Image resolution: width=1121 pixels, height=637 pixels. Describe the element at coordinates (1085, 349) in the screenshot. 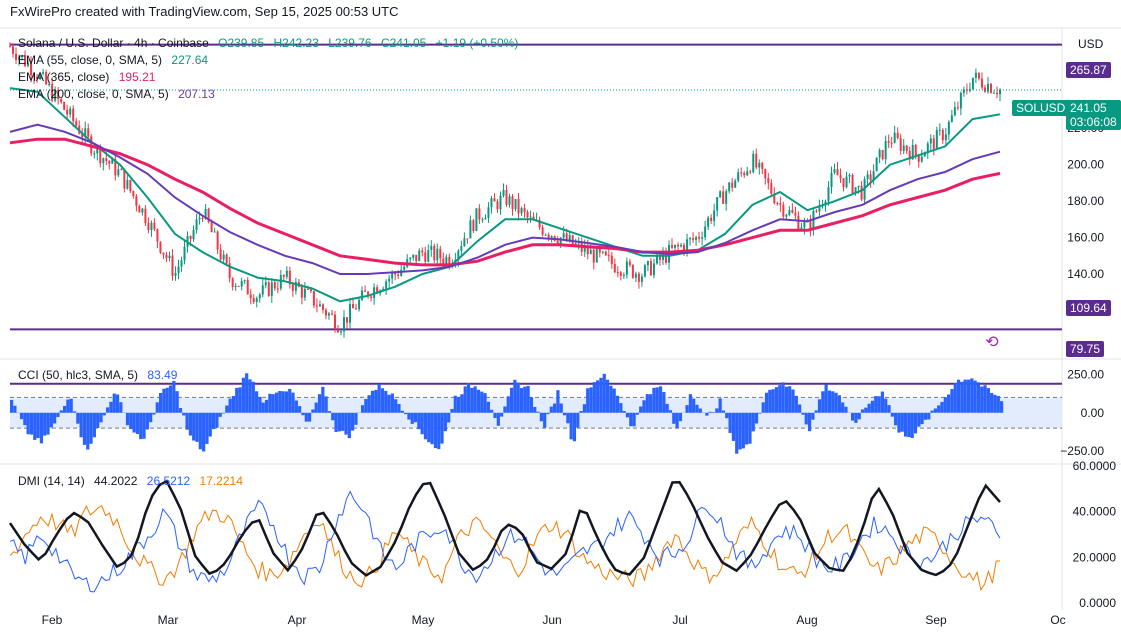

I see `level-low-tag: 79.75` at that location.